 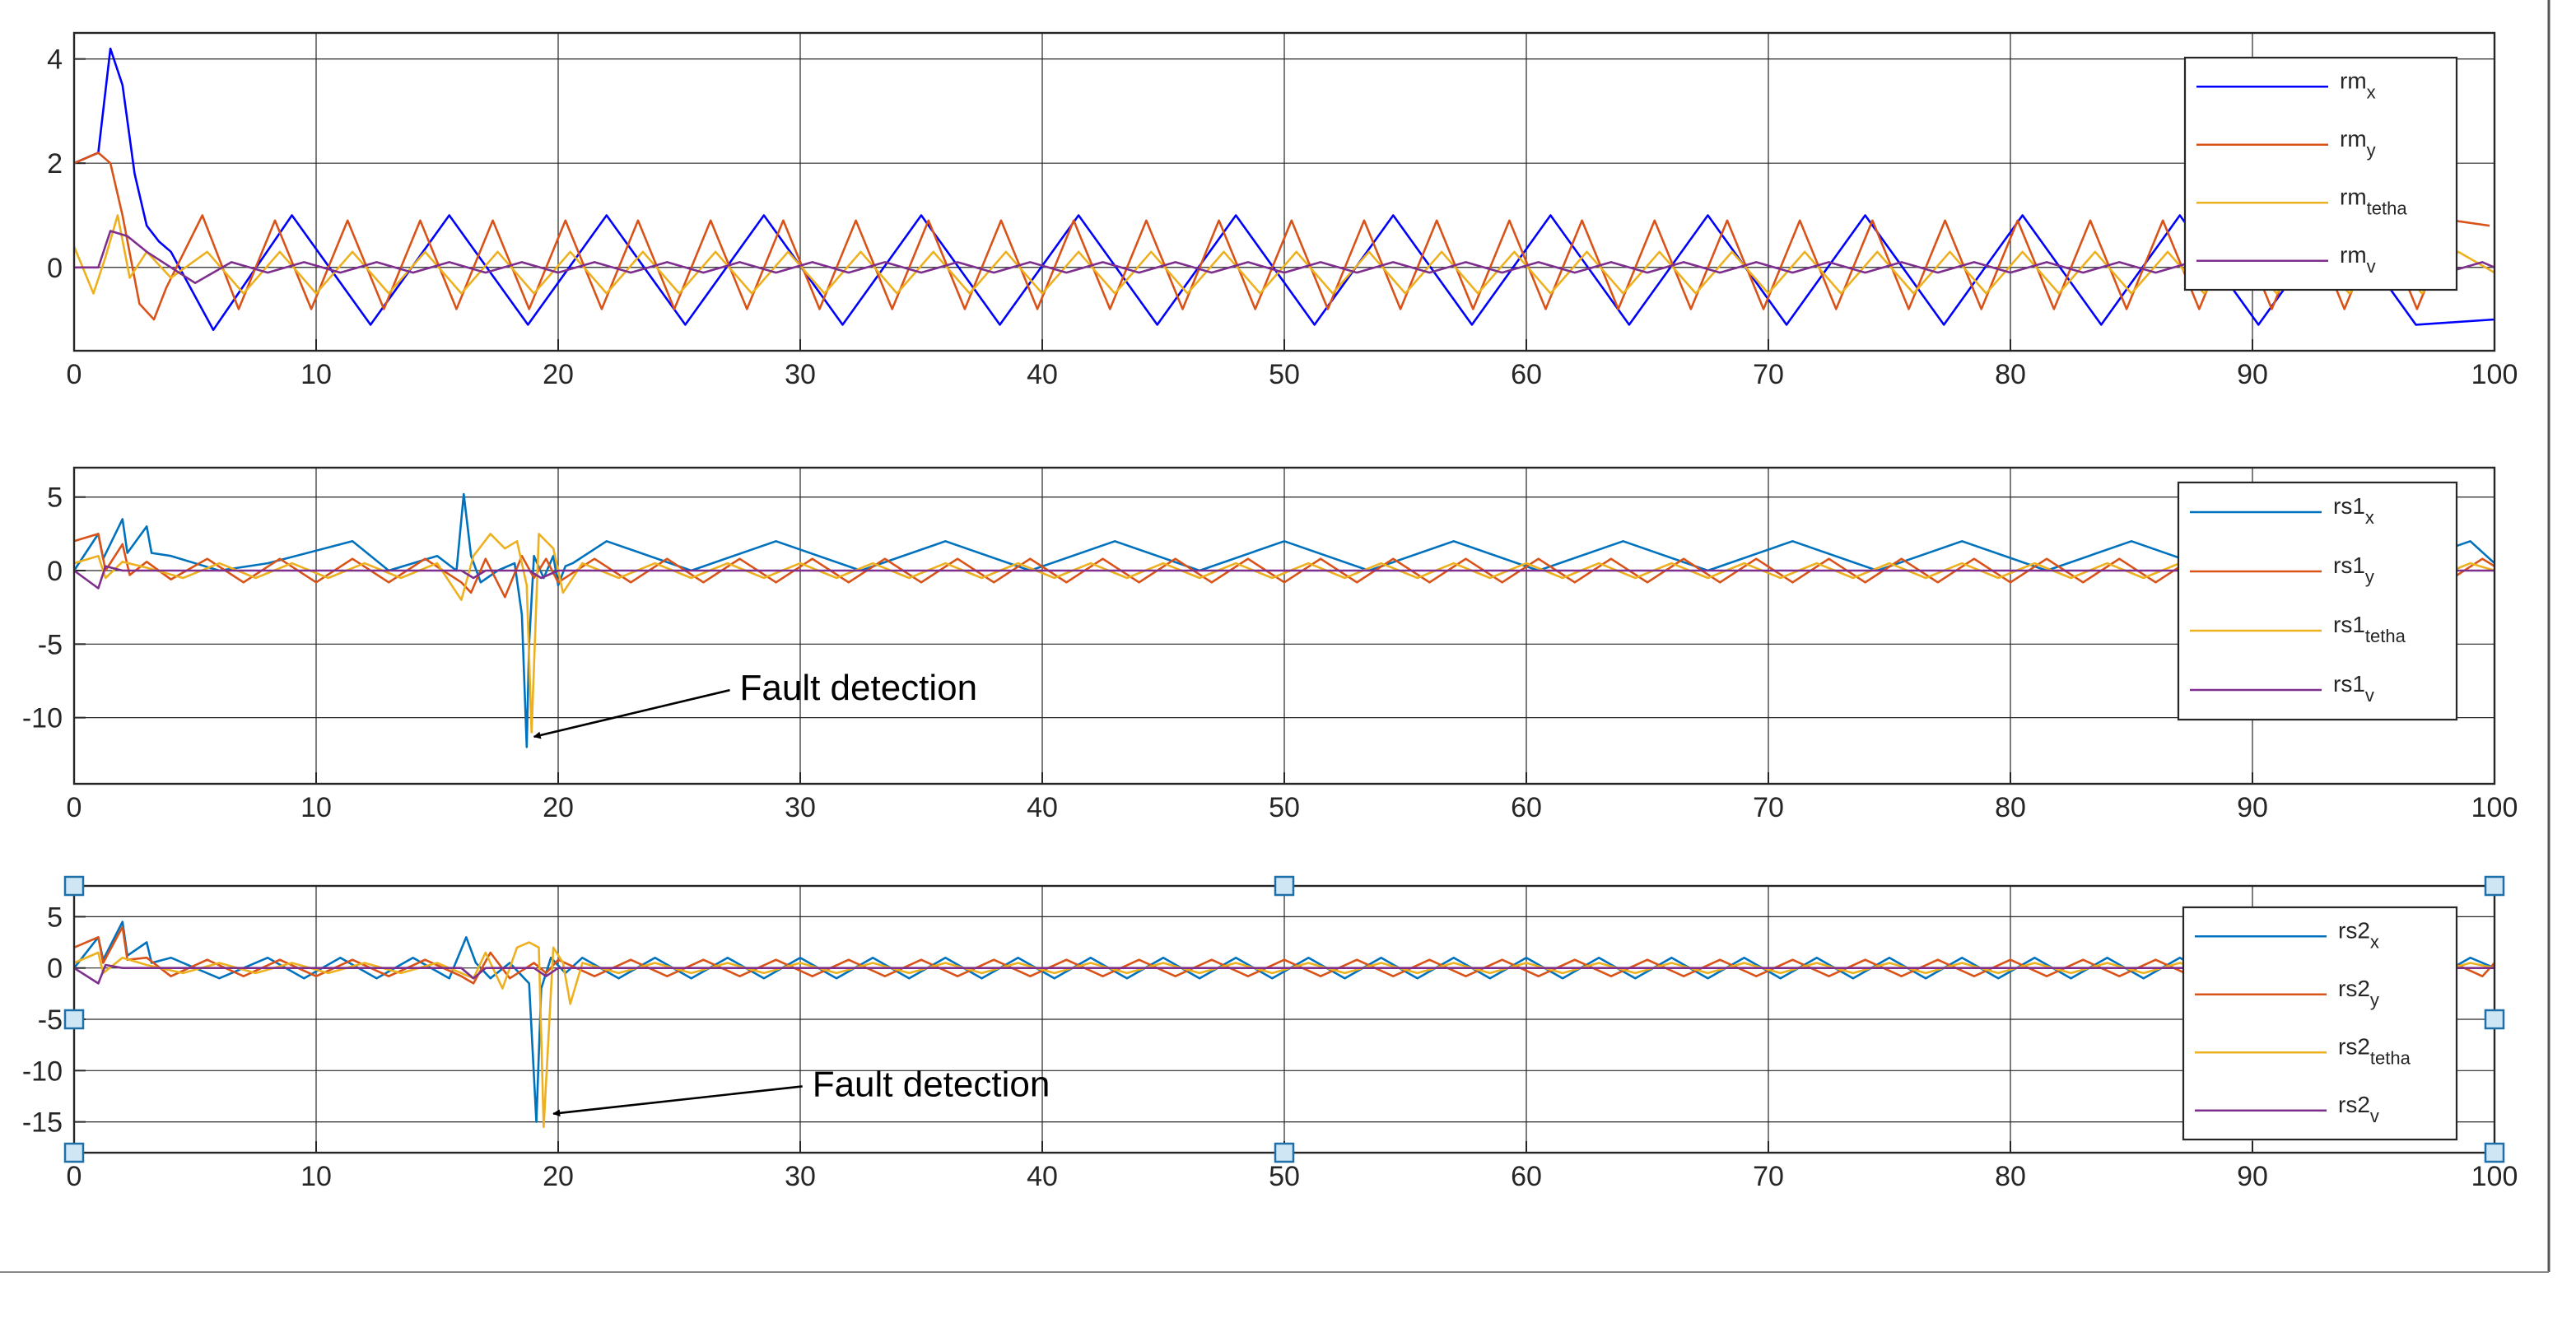 What do you see at coordinates (1284, 807) in the screenshot?
I see `x-tick-label: 50` at bounding box center [1284, 807].